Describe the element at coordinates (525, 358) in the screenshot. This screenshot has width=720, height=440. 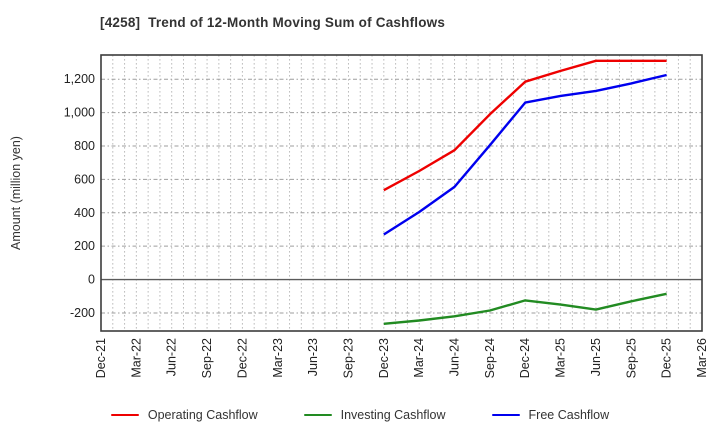
I see `x-tick-label: Dec-24` at that location.